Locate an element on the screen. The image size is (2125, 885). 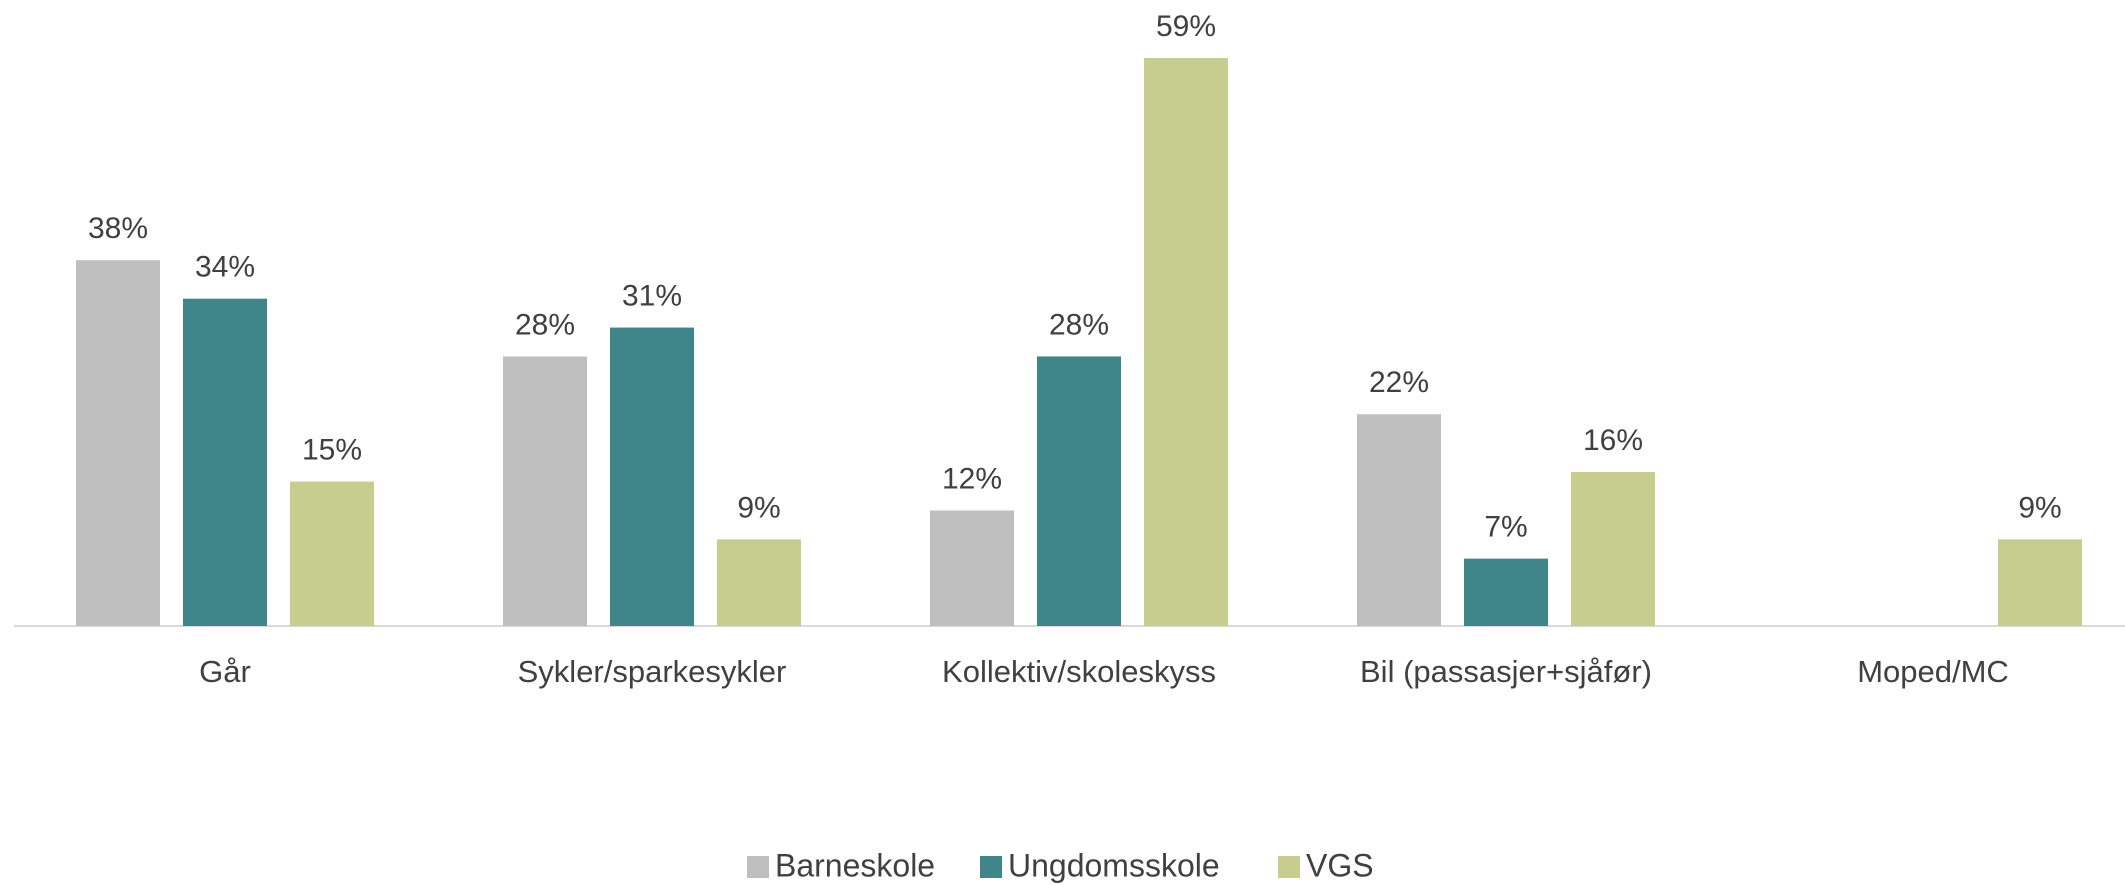
legend-label: Barneskole is located at coordinates (855, 865).